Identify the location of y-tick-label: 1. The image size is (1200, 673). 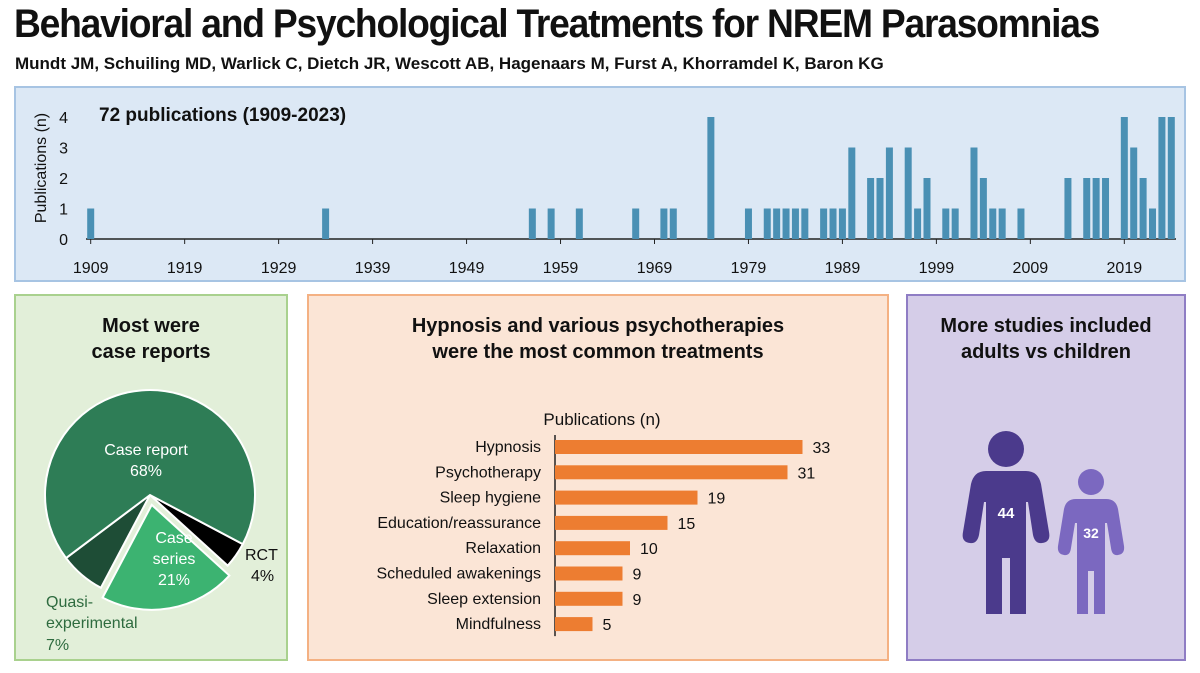
(63, 210).